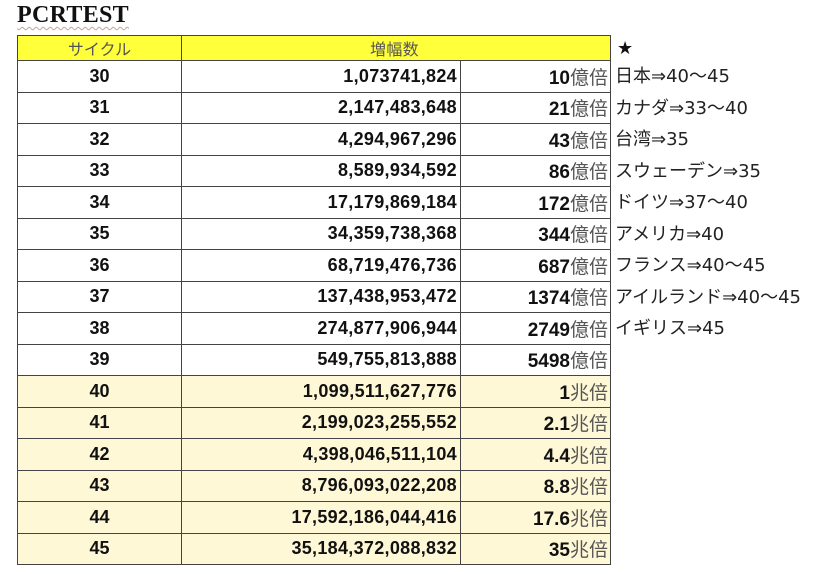 The width and height of the screenshot is (828, 574). I want to click on cycle-cell: 32, so click(99, 139).